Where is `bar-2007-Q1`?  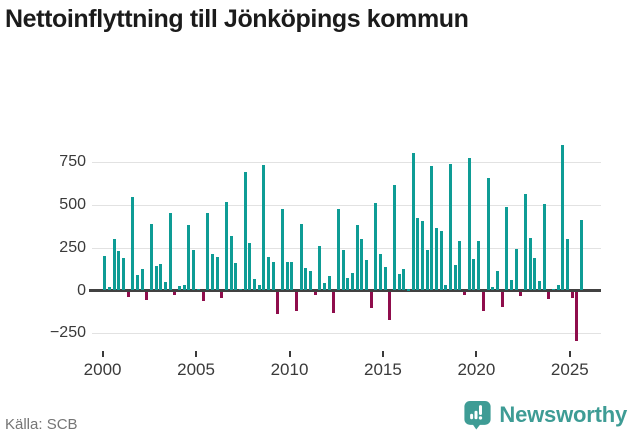
bar-2007-Q1 is located at coordinates (236, 277).